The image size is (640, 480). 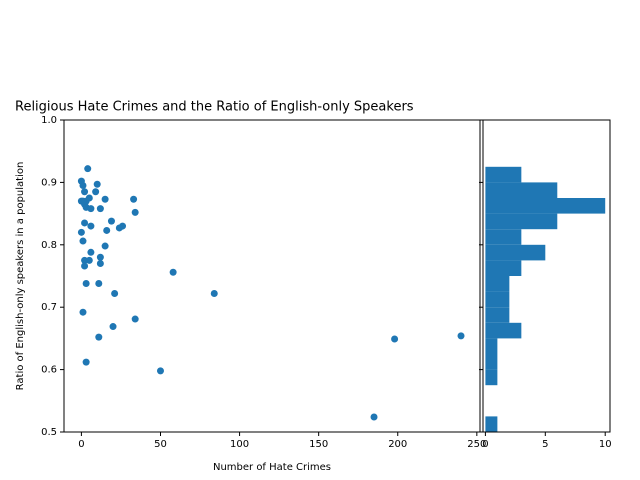 I want to click on x-tick-label: 5, so click(x=545, y=444).